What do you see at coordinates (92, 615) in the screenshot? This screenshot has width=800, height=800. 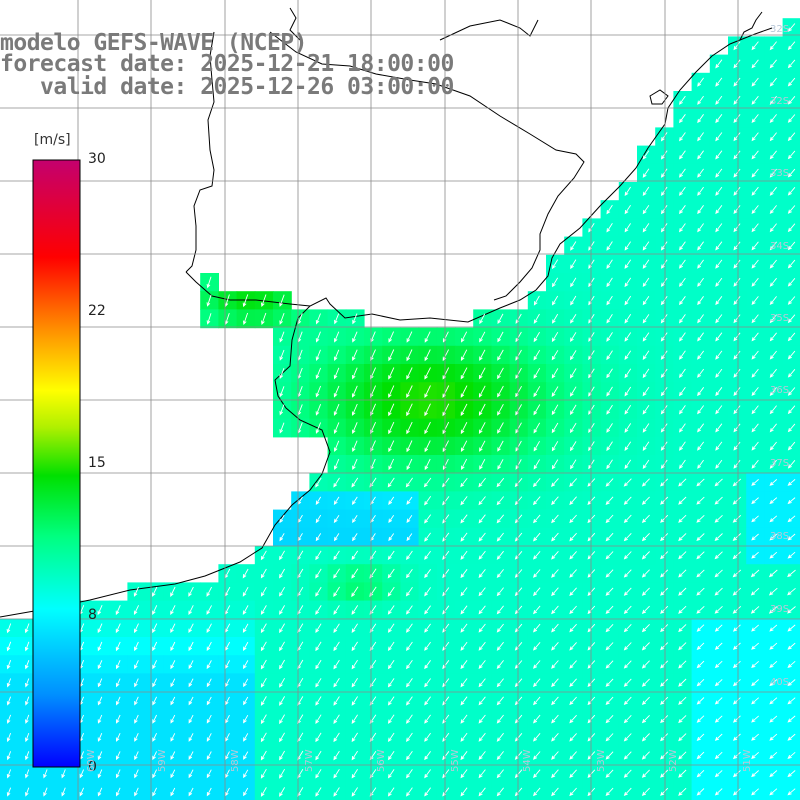 I see `colorbar-tick-8: 8` at bounding box center [92, 615].